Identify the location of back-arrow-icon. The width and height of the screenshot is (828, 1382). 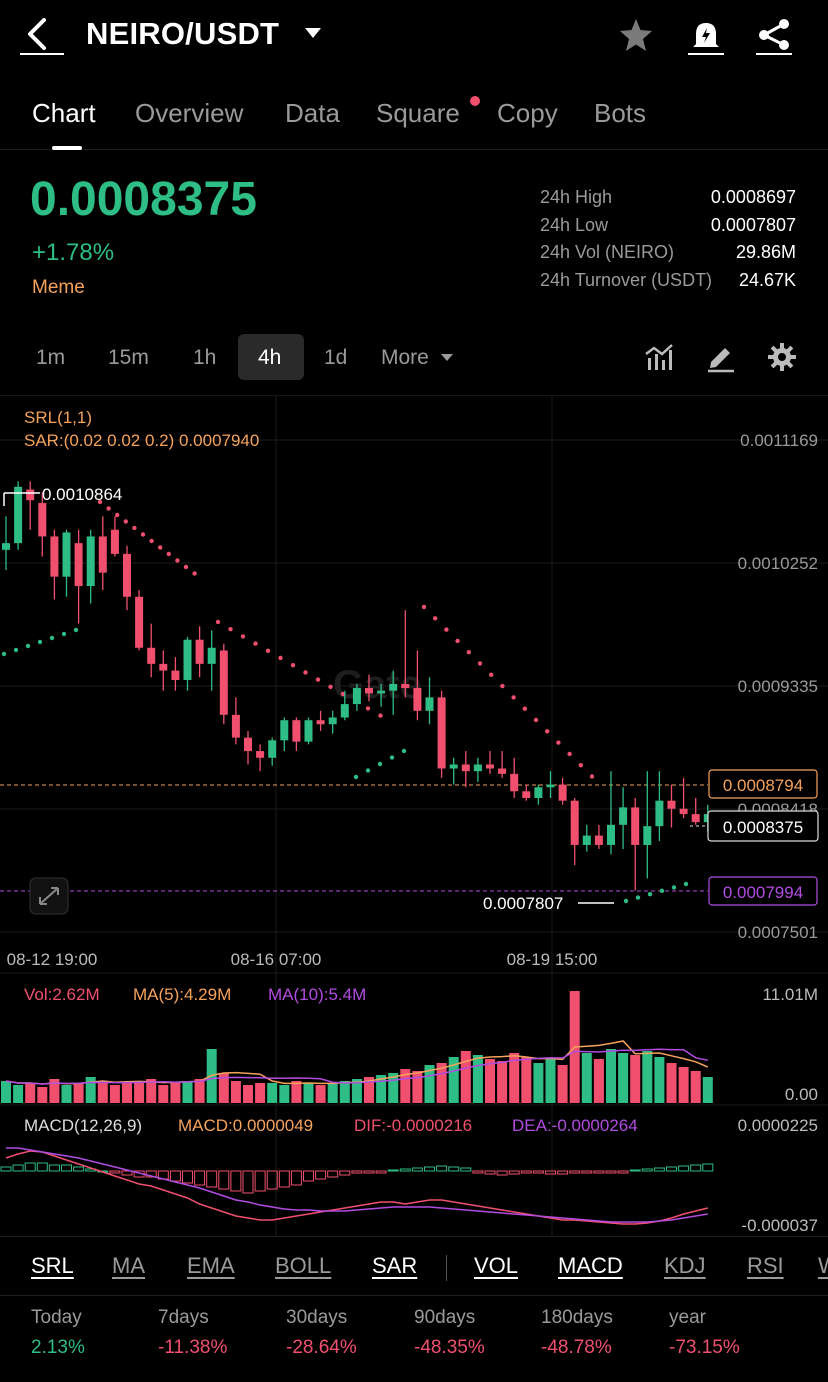
(42, 36).